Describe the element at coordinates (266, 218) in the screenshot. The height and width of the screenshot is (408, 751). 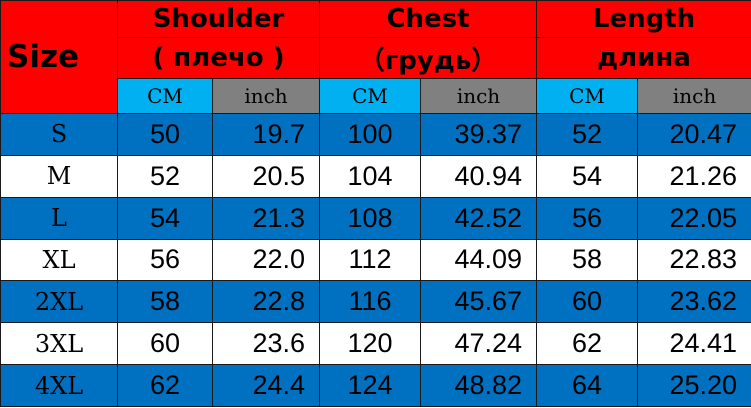
I see `shoulder-inch-cell: 21.3` at that location.